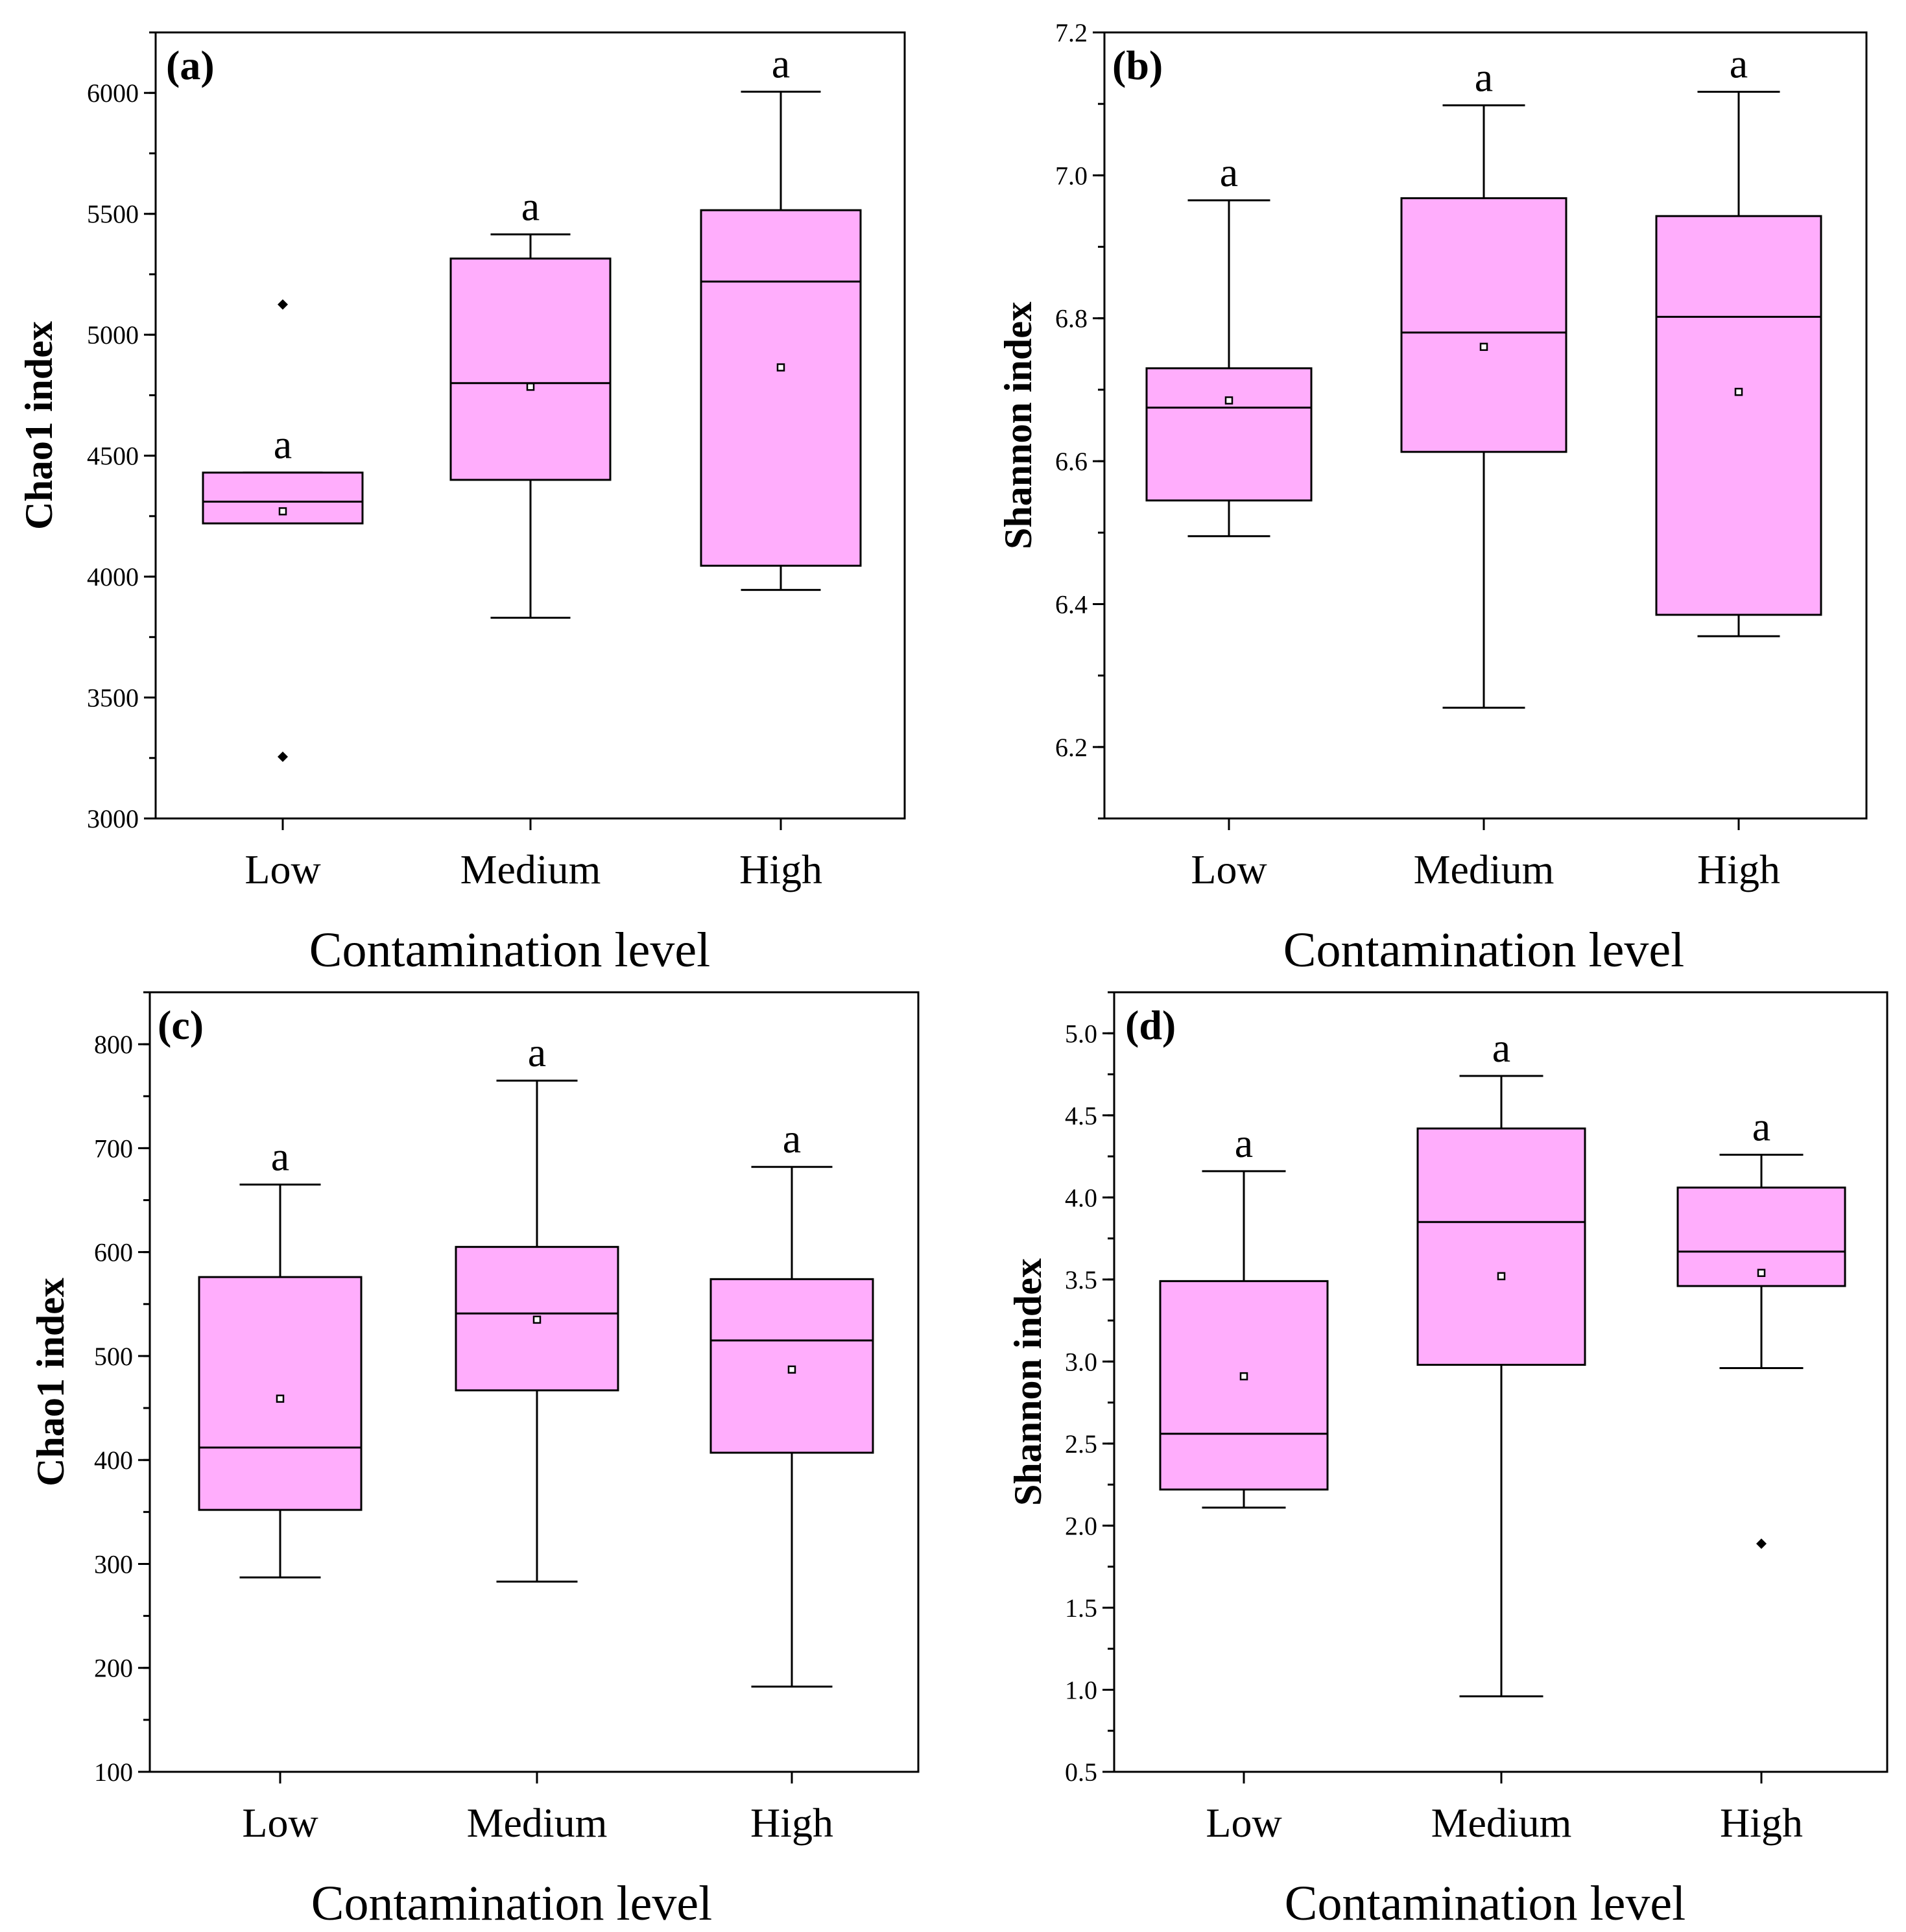  I want to click on y-tick-label: 800, so click(113, 1044).